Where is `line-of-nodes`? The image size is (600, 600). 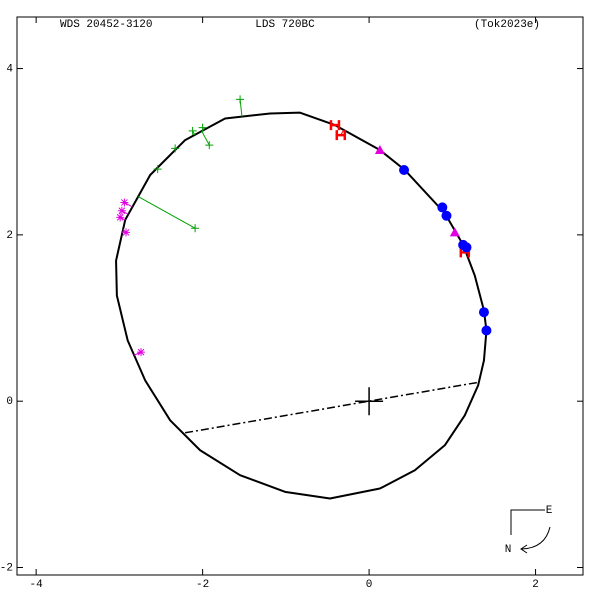
line-of-nodes is located at coordinates (332, 407).